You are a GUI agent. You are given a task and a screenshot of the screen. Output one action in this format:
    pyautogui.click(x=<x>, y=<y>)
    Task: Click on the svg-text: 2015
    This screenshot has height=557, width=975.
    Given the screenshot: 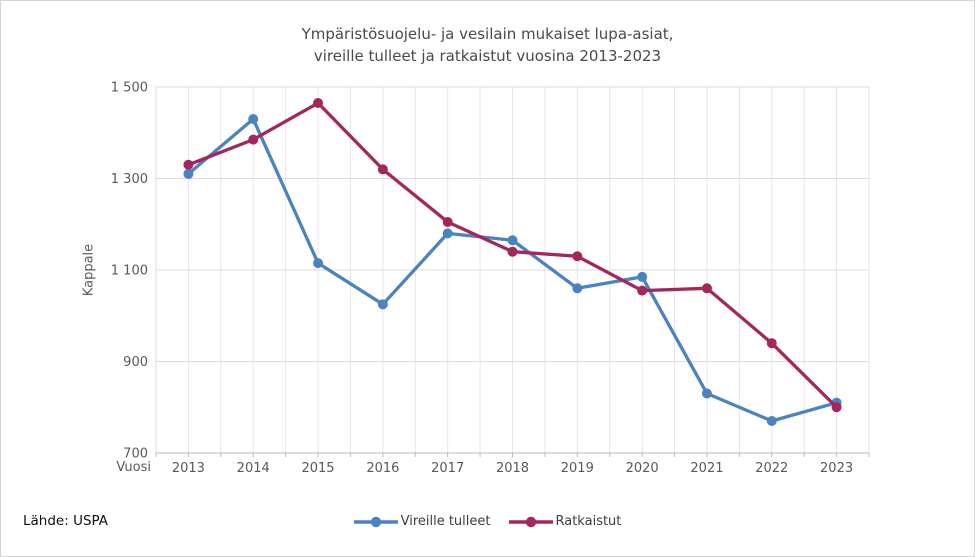 What is the action you would take?
    pyautogui.click(x=317, y=468)
    